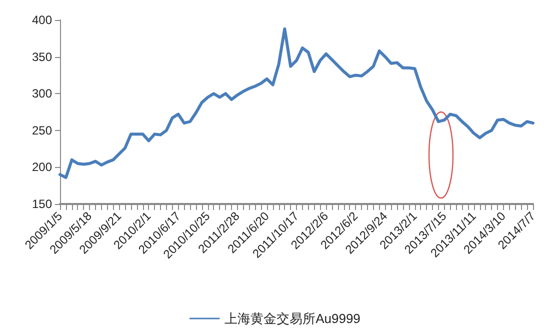 This screenshot has width=550, height=334. I want to click on y-tick-label: 300, so click(42, 93).